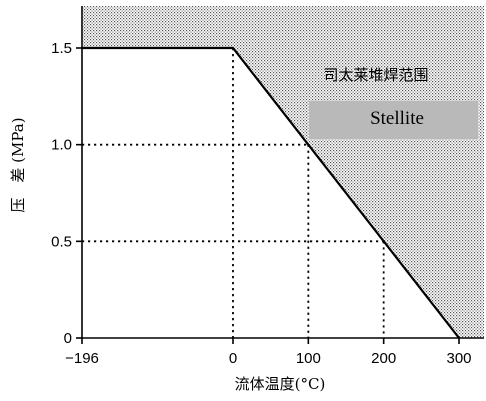 This screenshot has width=486, height=401. Describe the element at coordinates (82, 358) in the screenshot. I see `x-tick-label: −196` at that location.